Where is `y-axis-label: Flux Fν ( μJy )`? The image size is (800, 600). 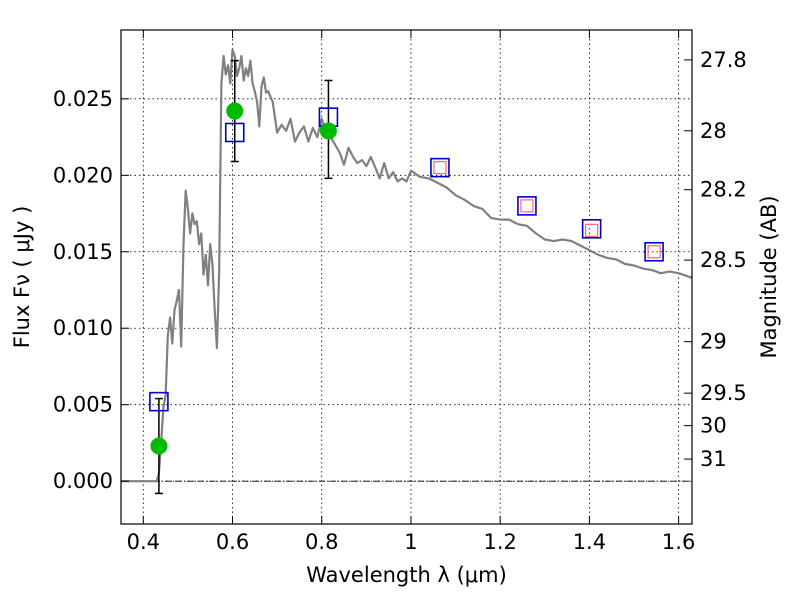
y-axis-label: Flux Fν ( μJy ) is located at coordinates (22, 277).